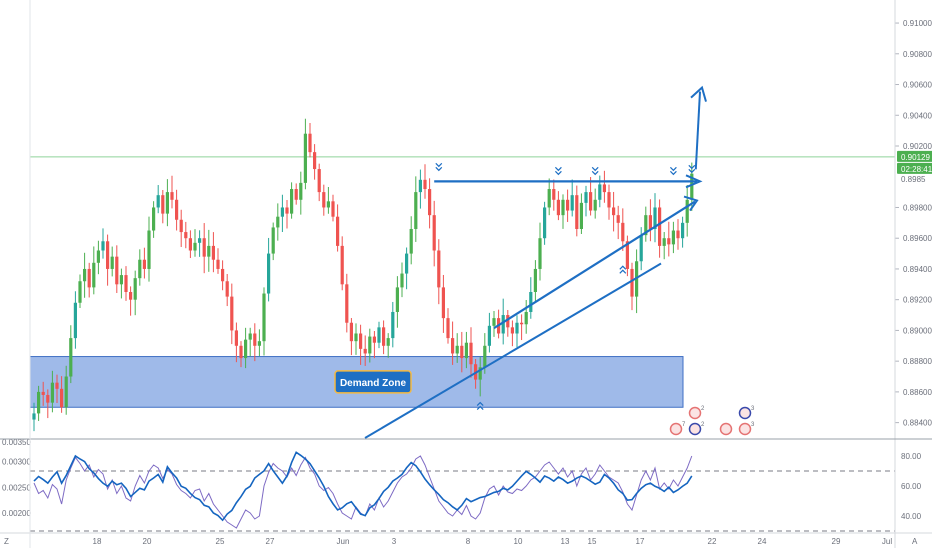 The height and width of the screenshot is (550, 932). I want to click on time-tick-label: 24, so click(762, 541).